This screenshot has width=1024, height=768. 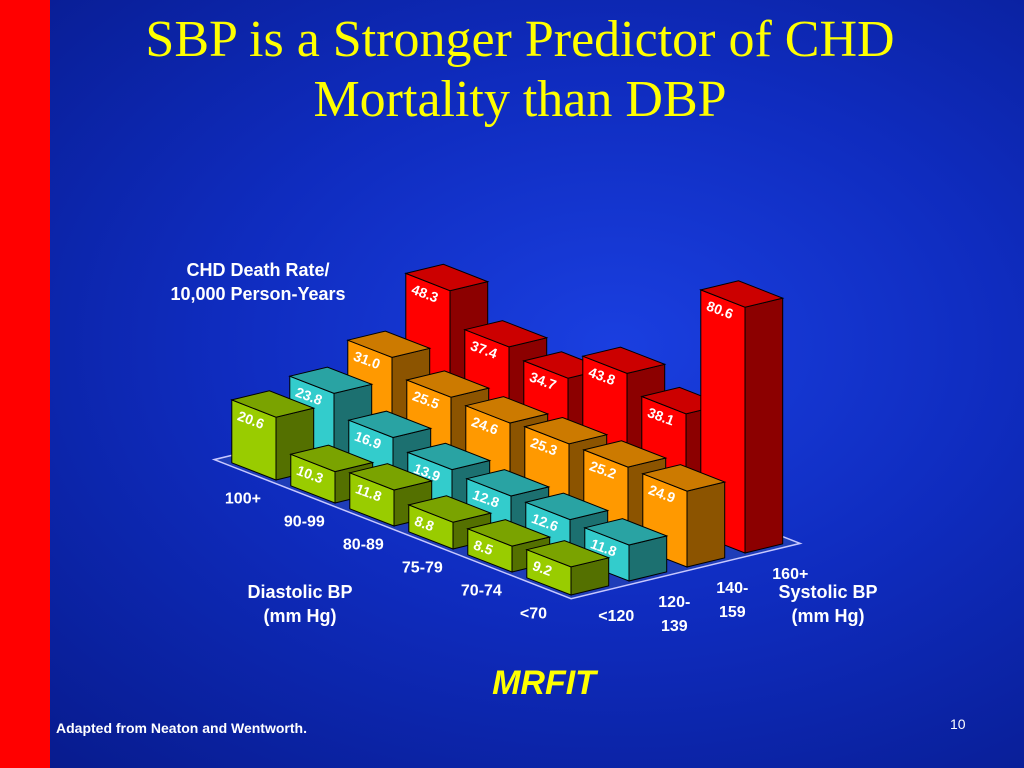 What do you see at coordinates (542, 568) in the screenshot?
I see `bar-data-label: 9.2` at bounding box center [542, 568].